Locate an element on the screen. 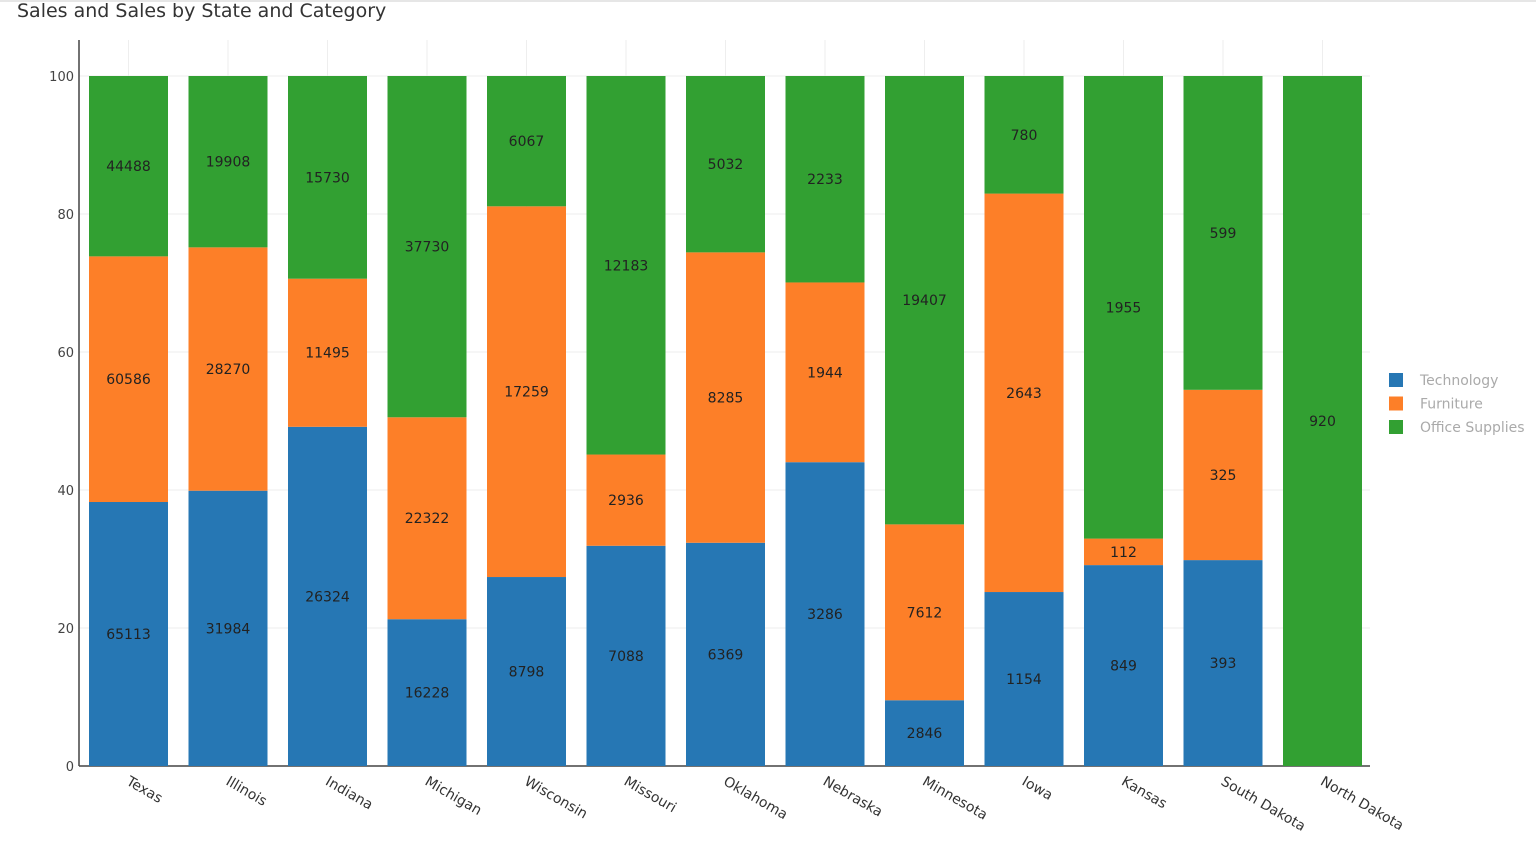 This screenshot has width=1536, height=857. x-tick-label: Missouri is located at coordinates (650, 795).